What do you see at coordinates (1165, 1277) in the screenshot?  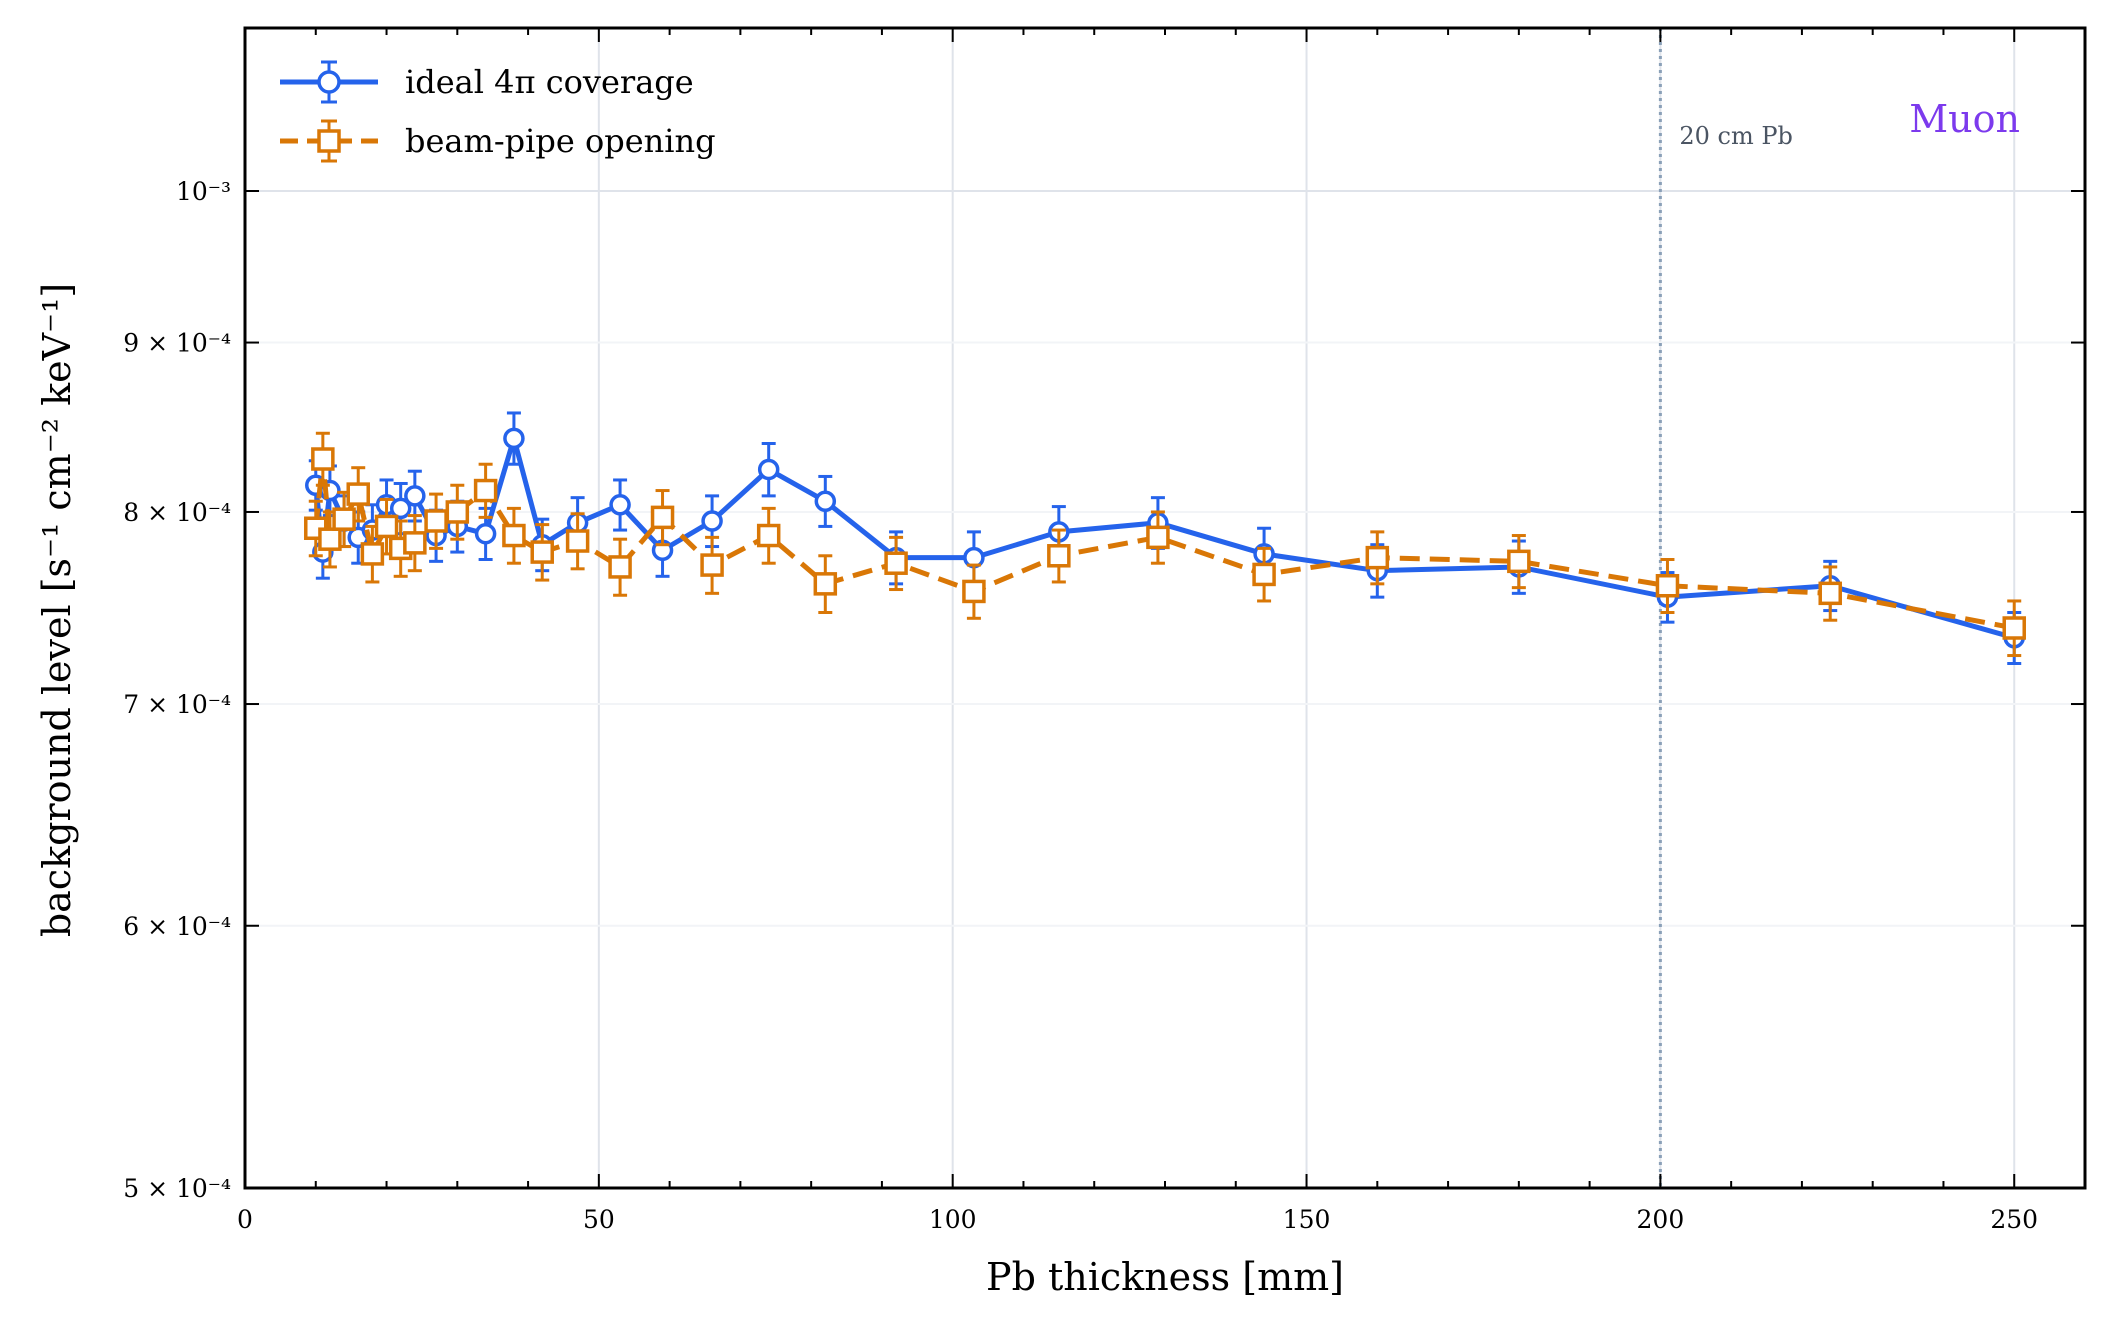 I see `x-axis-title: Pb thickness [mm]` at bounding box center [1165, 1277].